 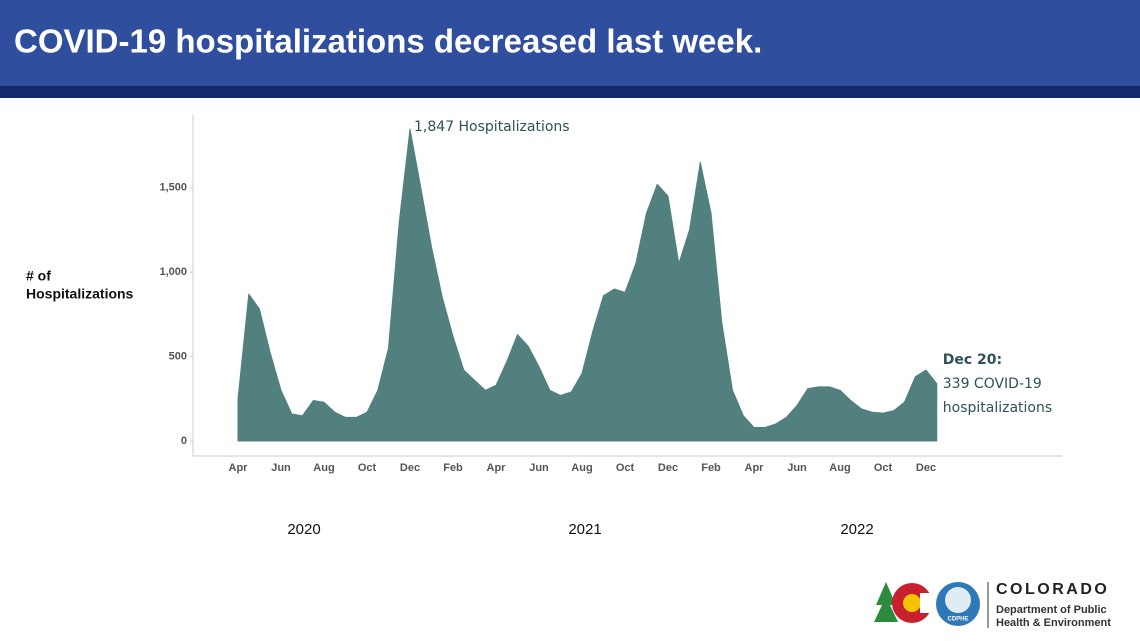 I want to click on header-band, so click(x=570, y=44).